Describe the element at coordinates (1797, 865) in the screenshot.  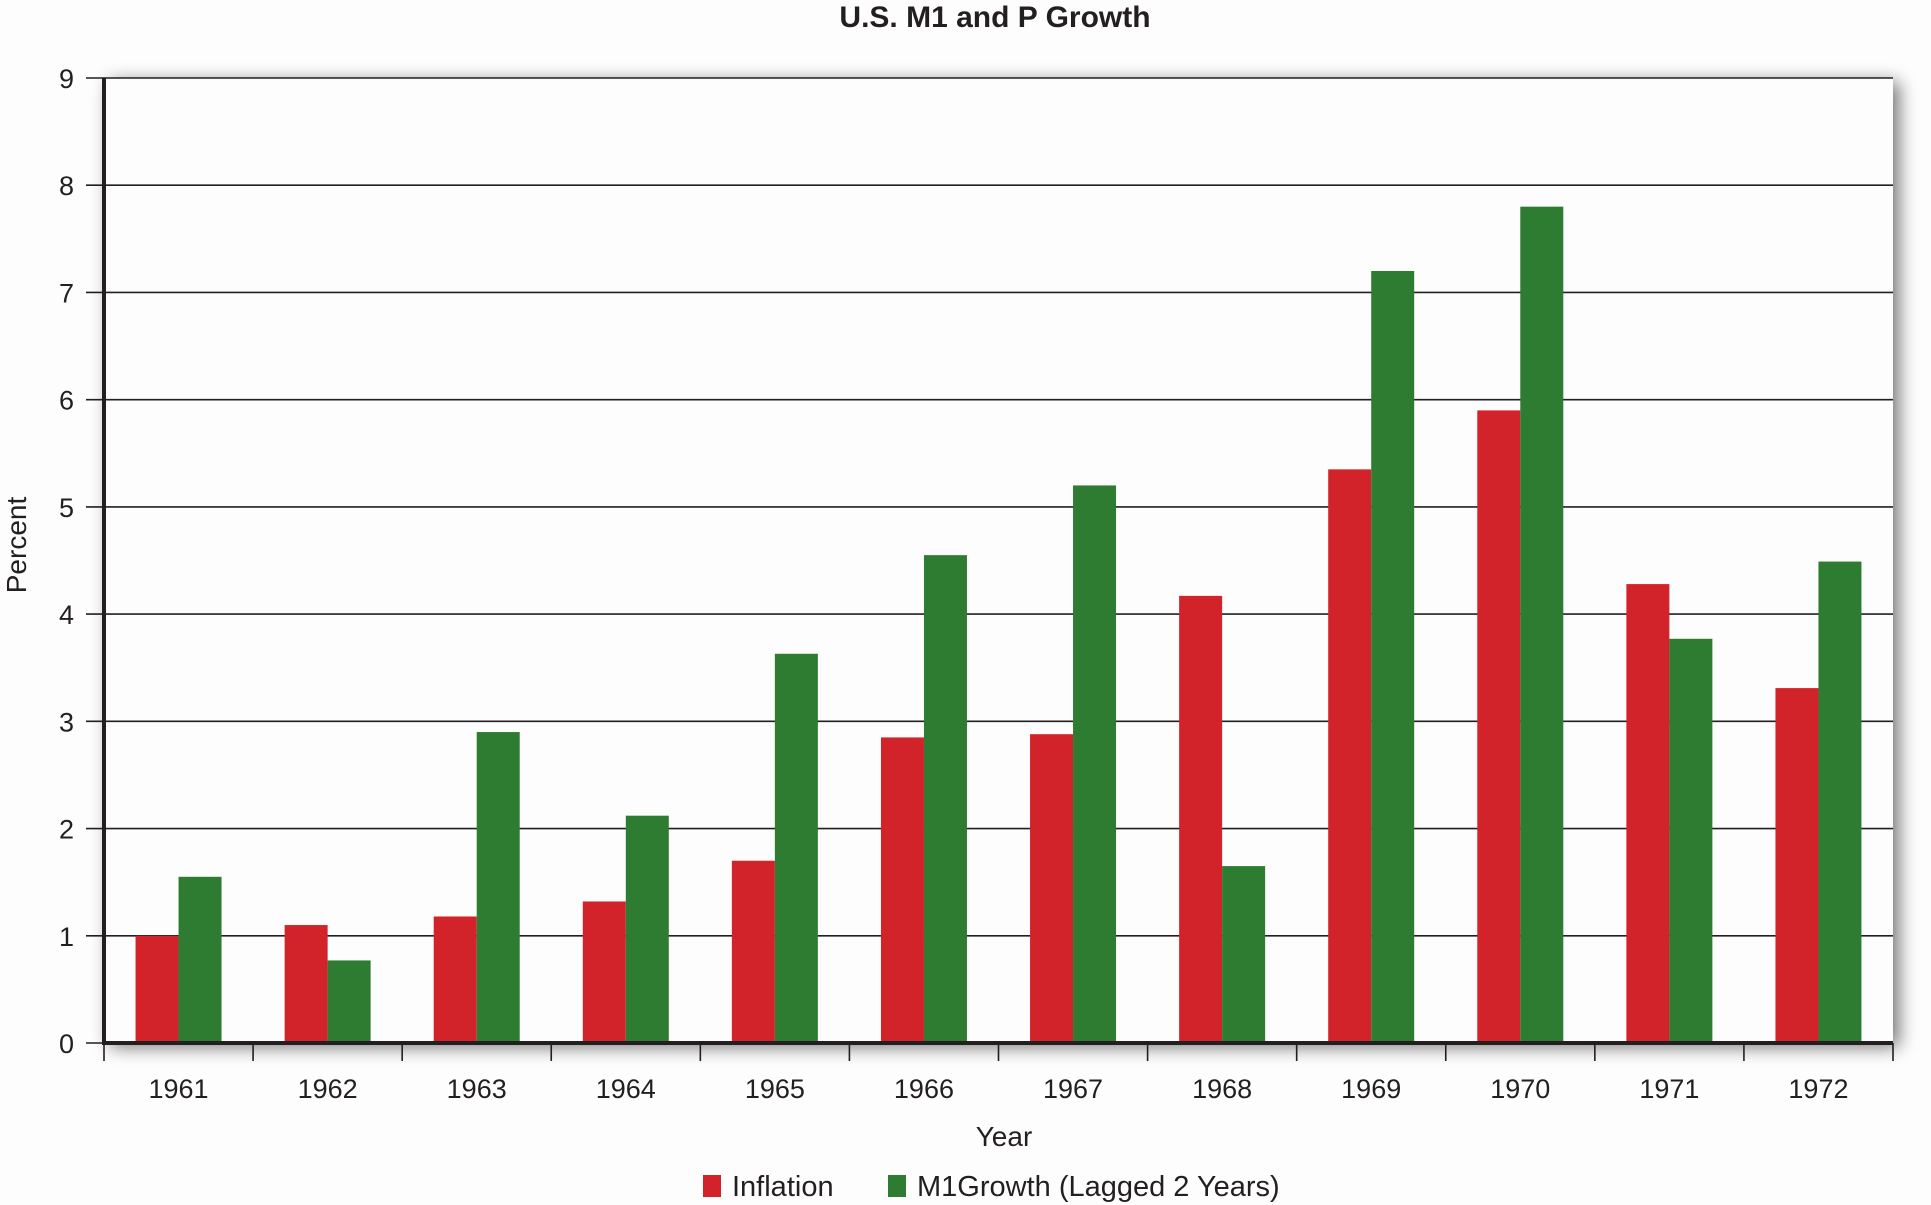
I see `bar-inflation-1972` at that location.